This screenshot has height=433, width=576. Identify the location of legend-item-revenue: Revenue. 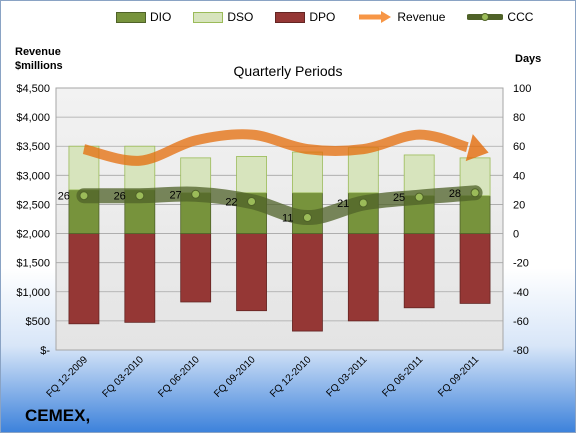
(401, 17).